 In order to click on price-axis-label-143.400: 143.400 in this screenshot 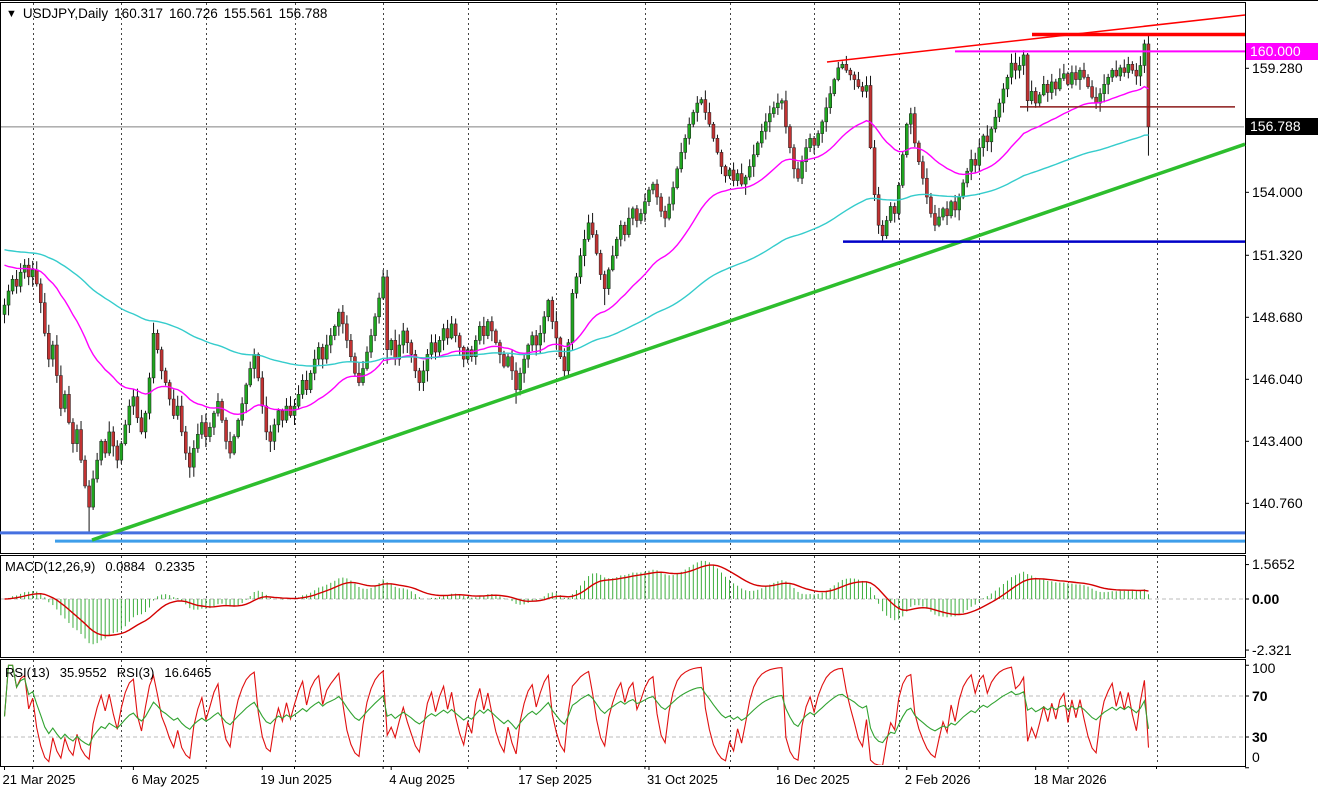, I will do `click(1277, 440)`.